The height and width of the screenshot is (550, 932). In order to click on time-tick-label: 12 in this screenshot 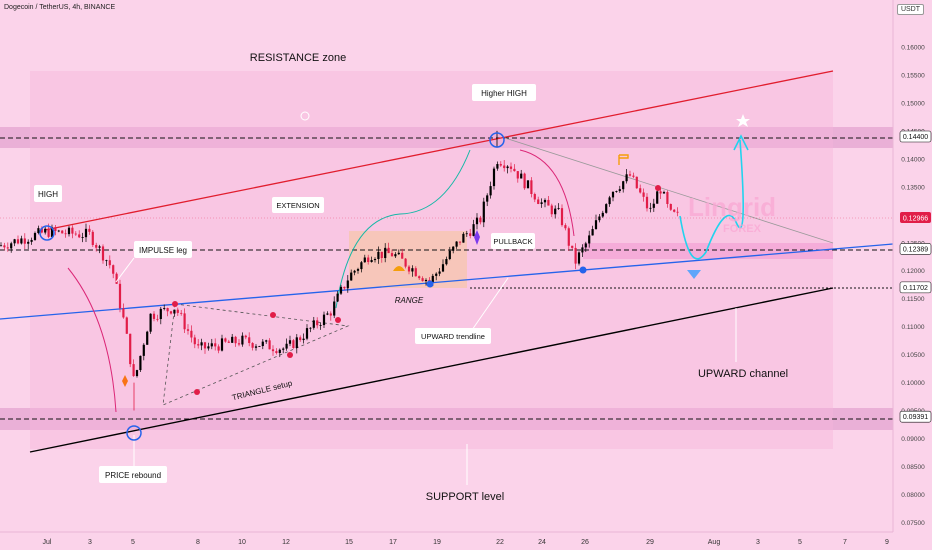, I will do `click(286, 542)`.